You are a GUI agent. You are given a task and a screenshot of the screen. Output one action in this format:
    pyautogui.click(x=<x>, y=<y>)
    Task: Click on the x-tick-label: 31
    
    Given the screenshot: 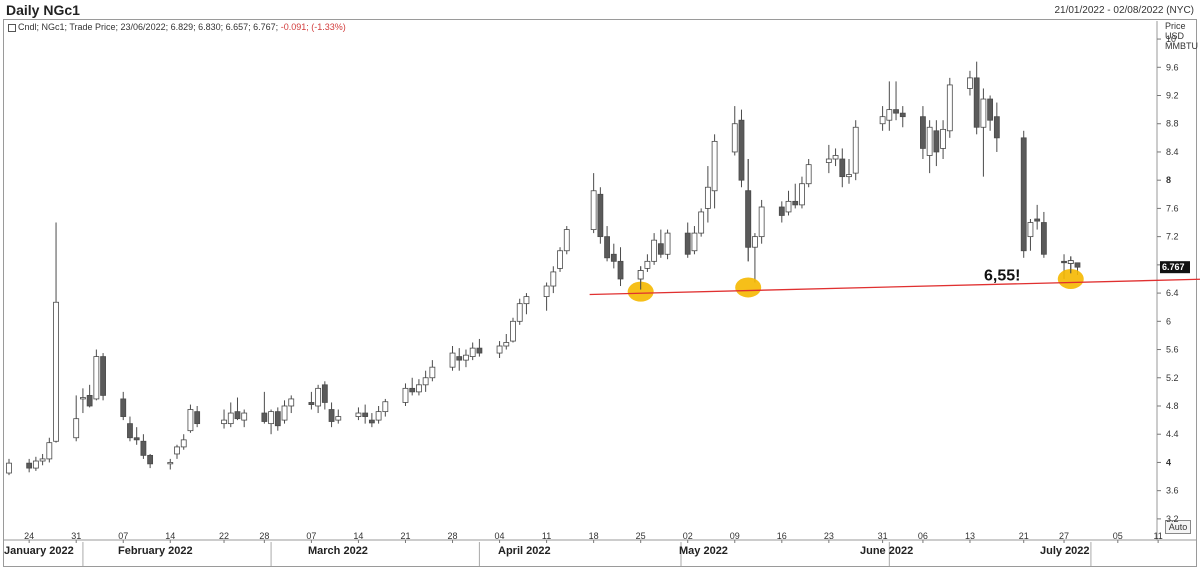 What is the action you would take?
    pyautogui.click(x=883, y=536)
    